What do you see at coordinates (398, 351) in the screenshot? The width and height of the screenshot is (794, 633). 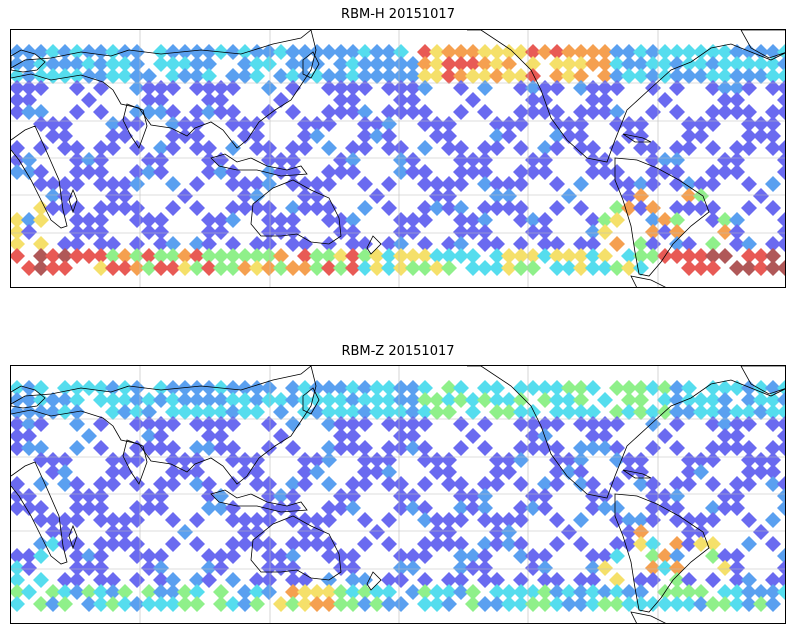 I see `panel-title-bottom: RBM-Z 20151017` at bounding box center [398, 351].